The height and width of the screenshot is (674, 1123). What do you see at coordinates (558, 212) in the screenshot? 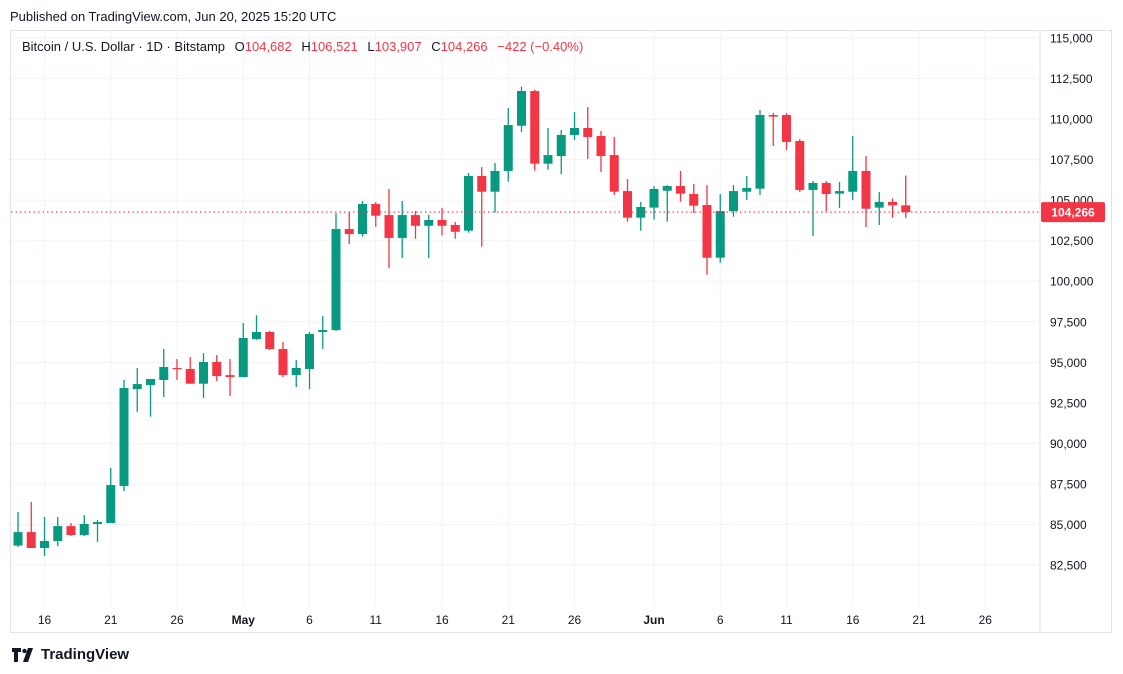
I see `last-price-marker: 104,266` at bounding box center [558, 212].